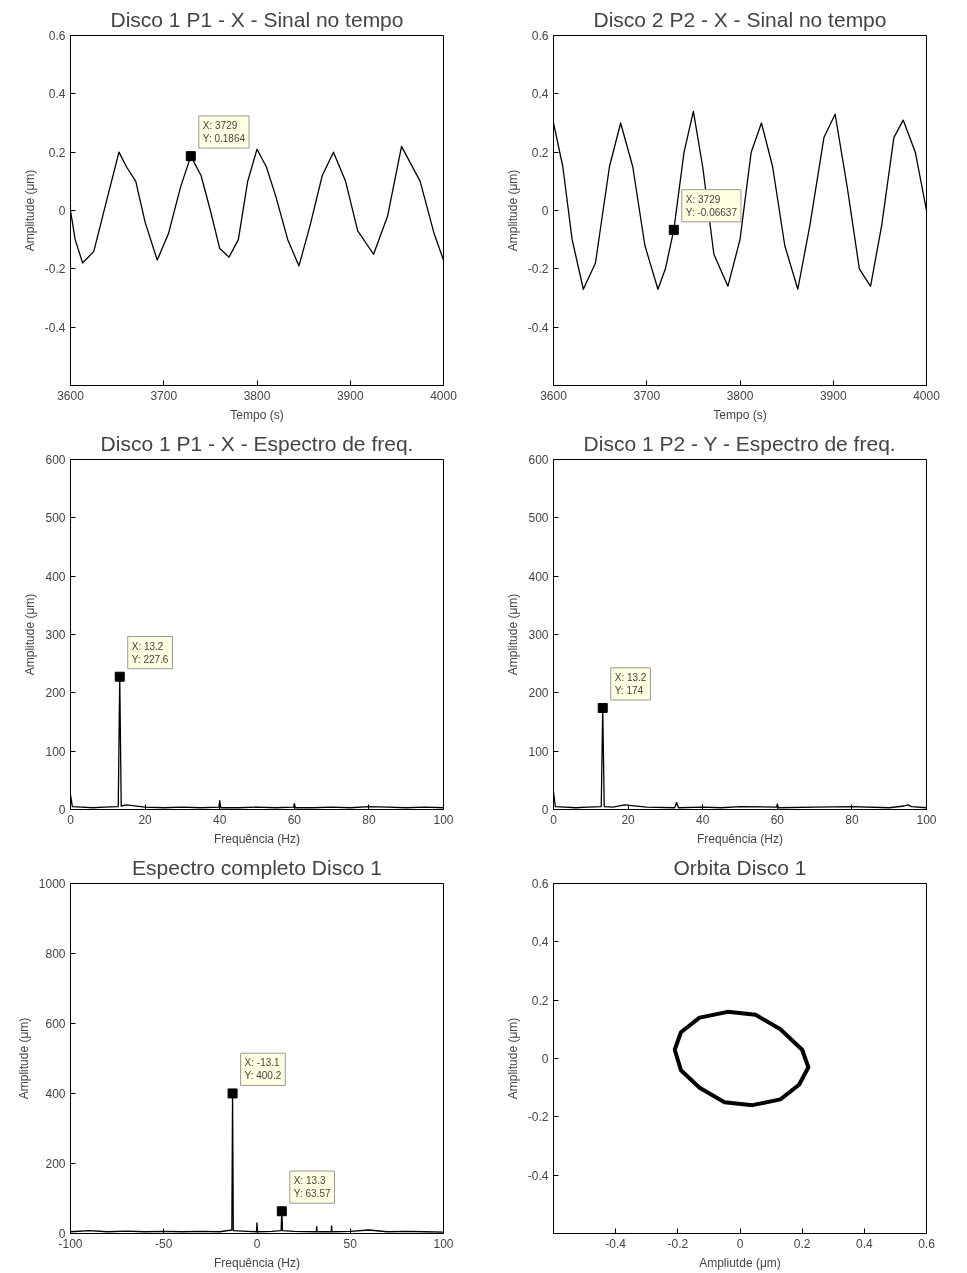 This screenshot has height=1273, width=967. What do you see at coordinates (678, 1243) in the screenshot?
I see `x-tick-label: -0.2` at bounding box center [678, 1243].